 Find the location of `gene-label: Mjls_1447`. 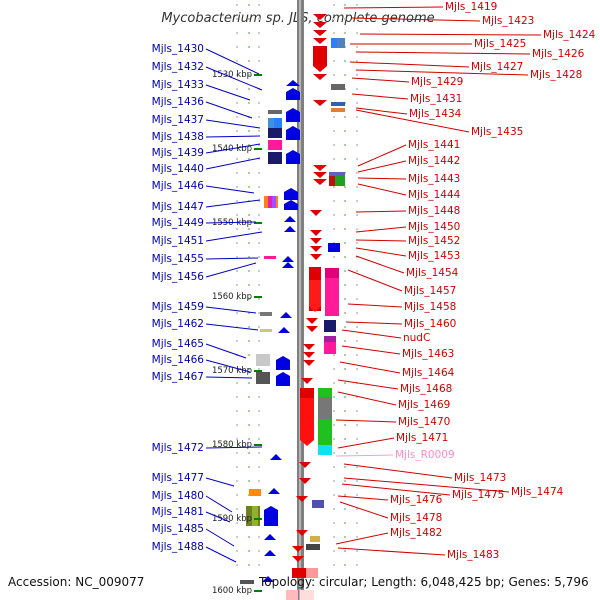

gene-label: Mjls_1447 is located at coordinates (178, 207).